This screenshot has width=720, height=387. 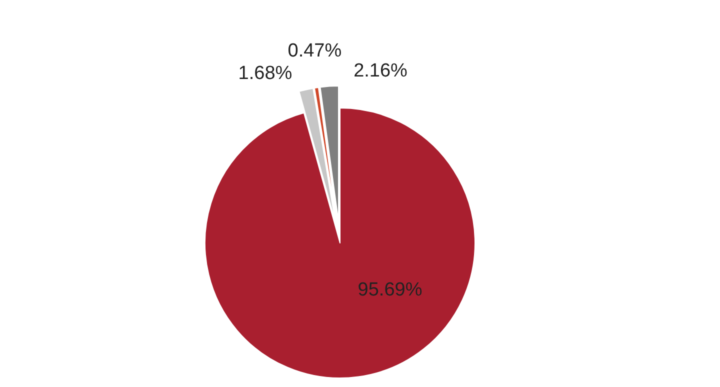 What do you see at coordinates (265, 73) in the screenshot?
I see `data-label: 1.68%` at bounding box center [265, 73].